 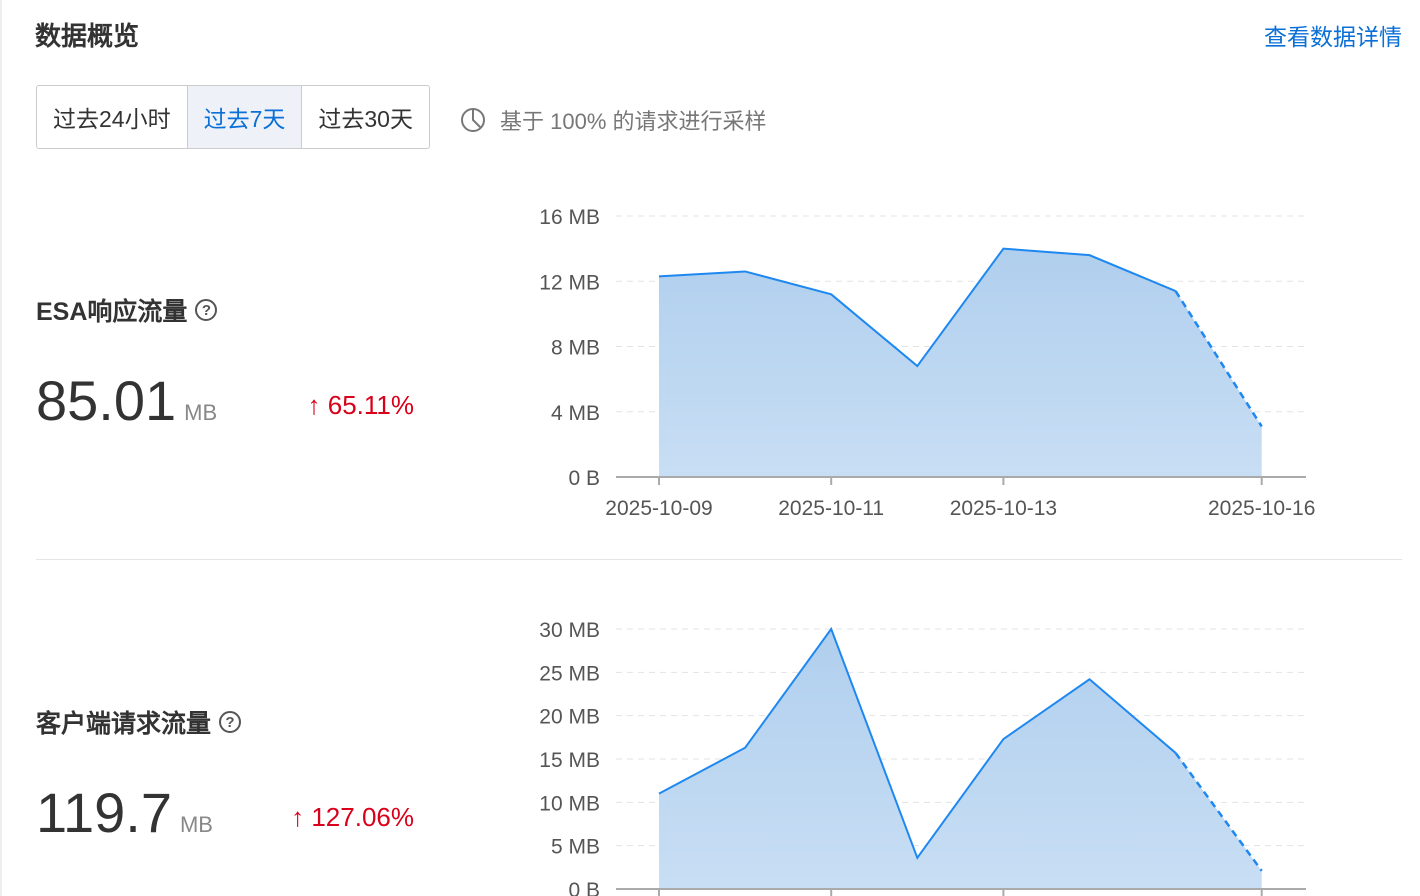 I want to click on change-indicator: ↑ 65.11%, so click(x=361, y=405).